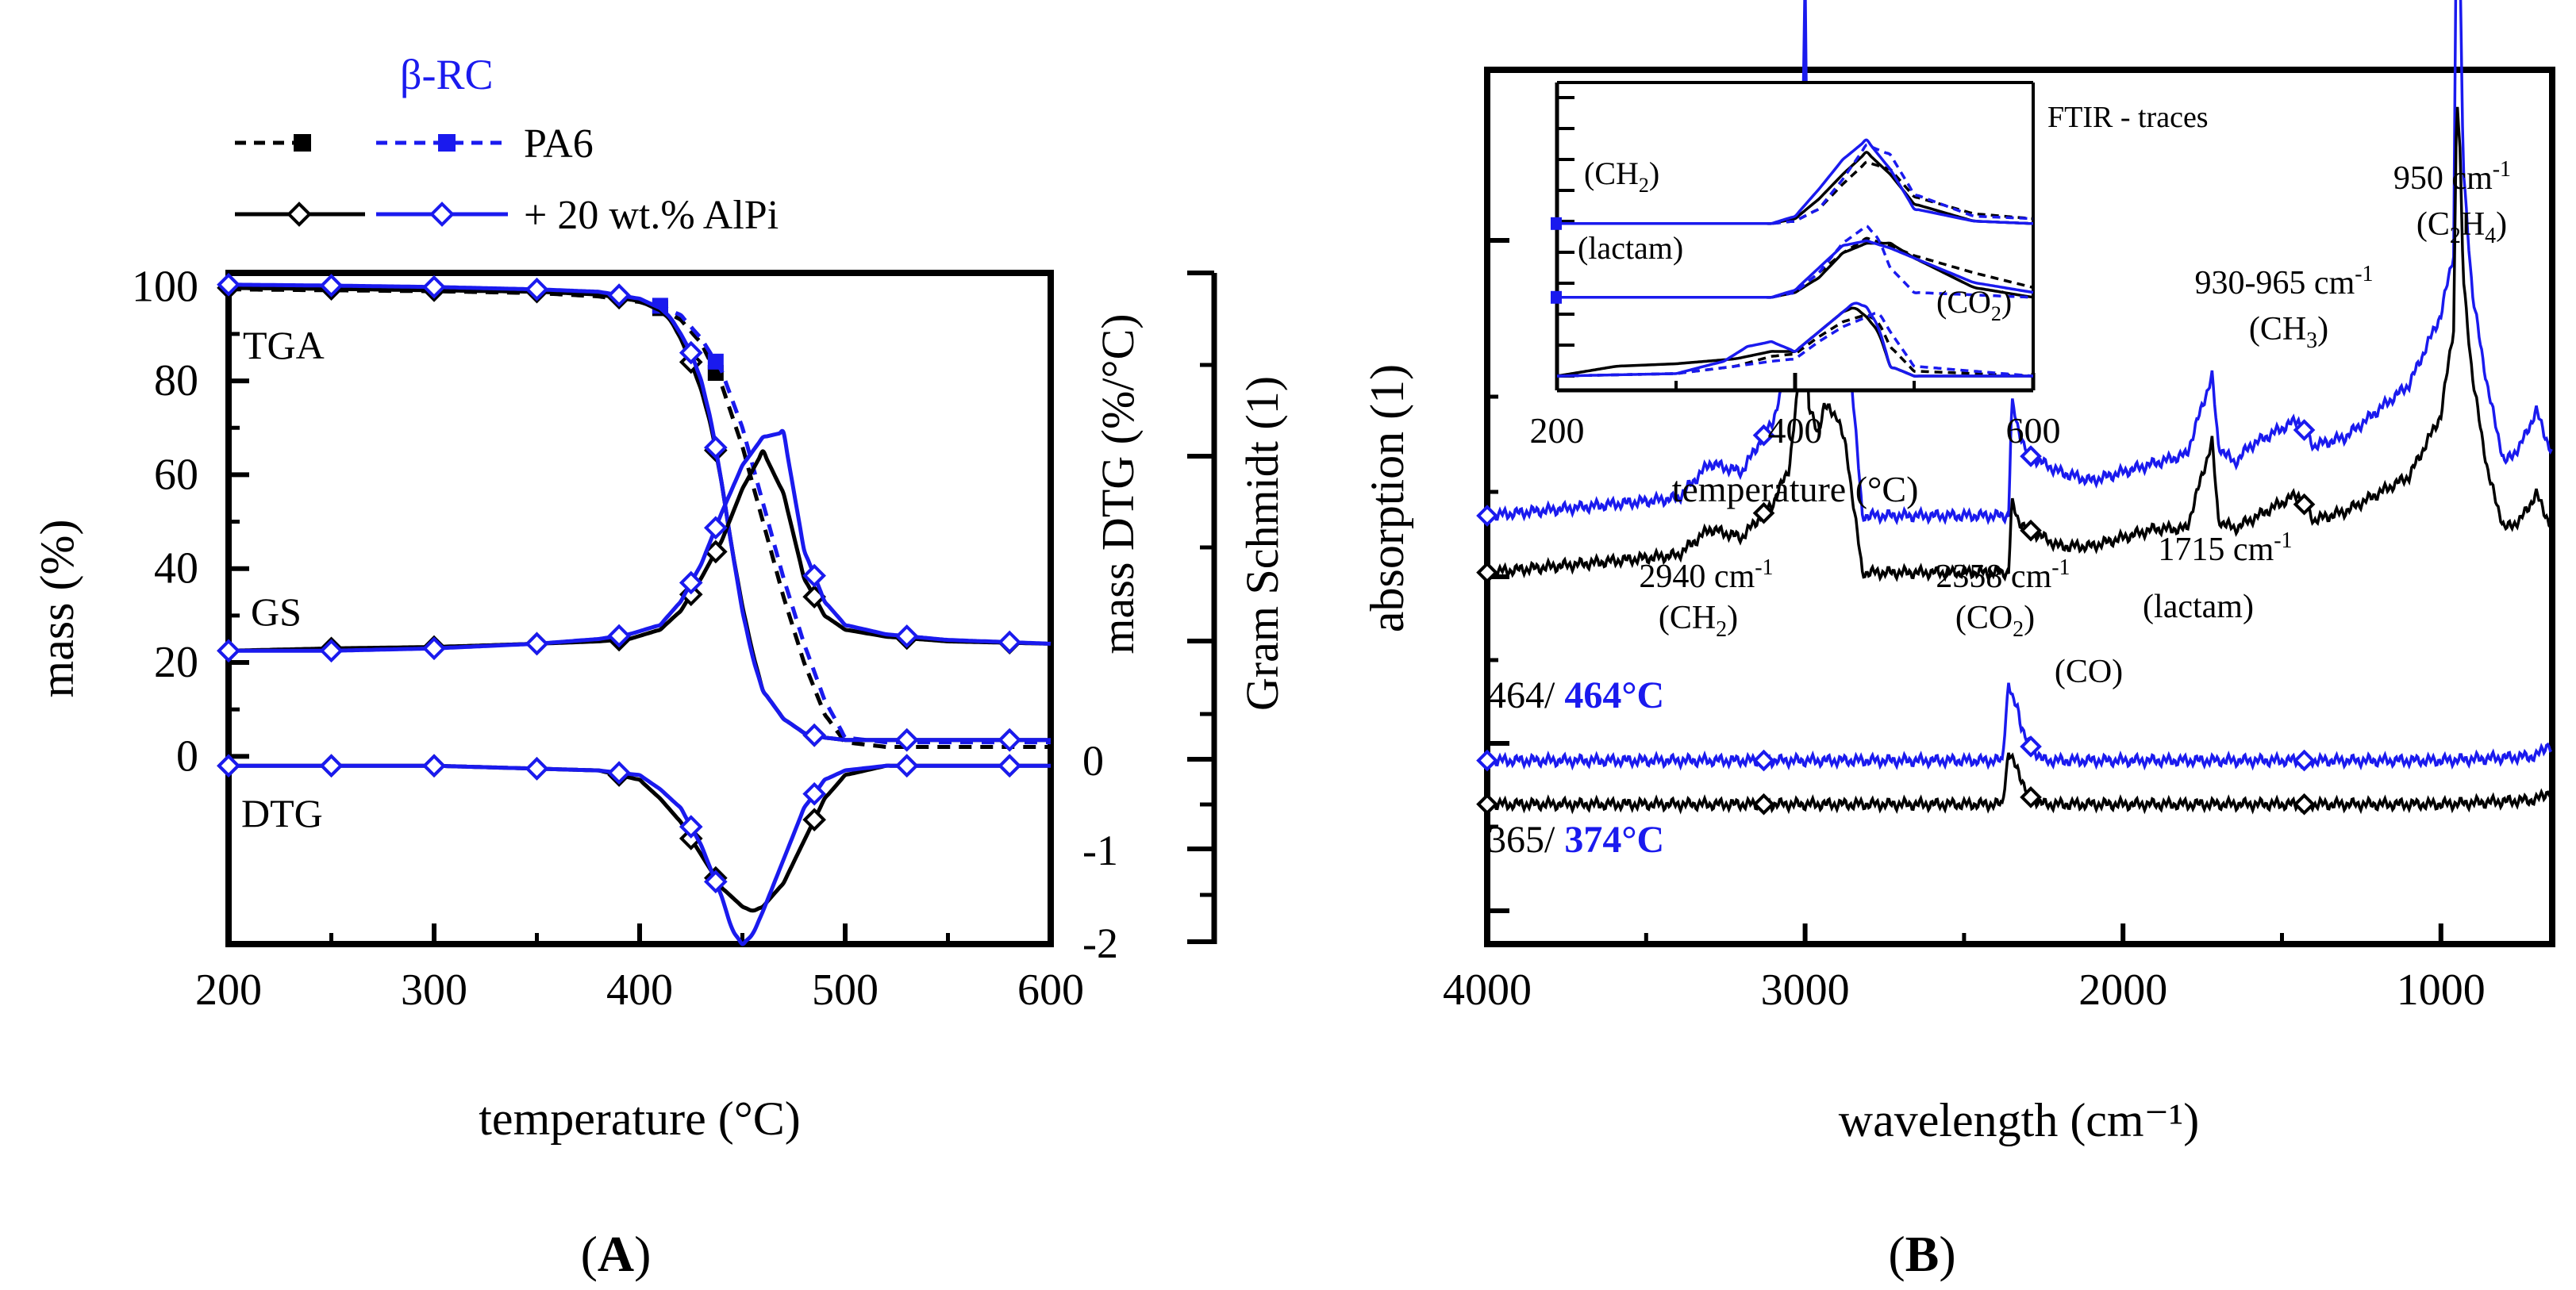 This screenshot has height=1290, width=2576. Describe the element at coordinates (640, 551) in the screenshot. I see `series-gs-pa6-black` at that location.